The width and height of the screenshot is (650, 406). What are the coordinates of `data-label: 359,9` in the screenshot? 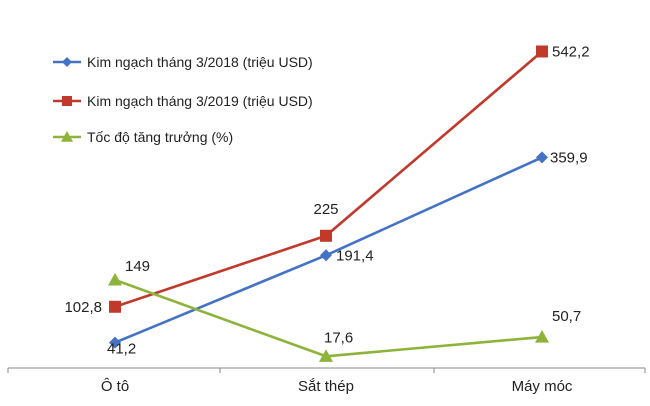 It's located at (569, 157).